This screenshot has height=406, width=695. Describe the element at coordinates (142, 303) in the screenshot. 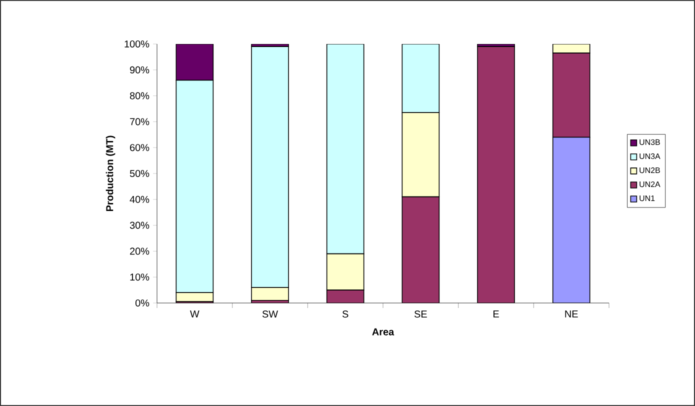

I see `y-tick-label: 0%` at that location.